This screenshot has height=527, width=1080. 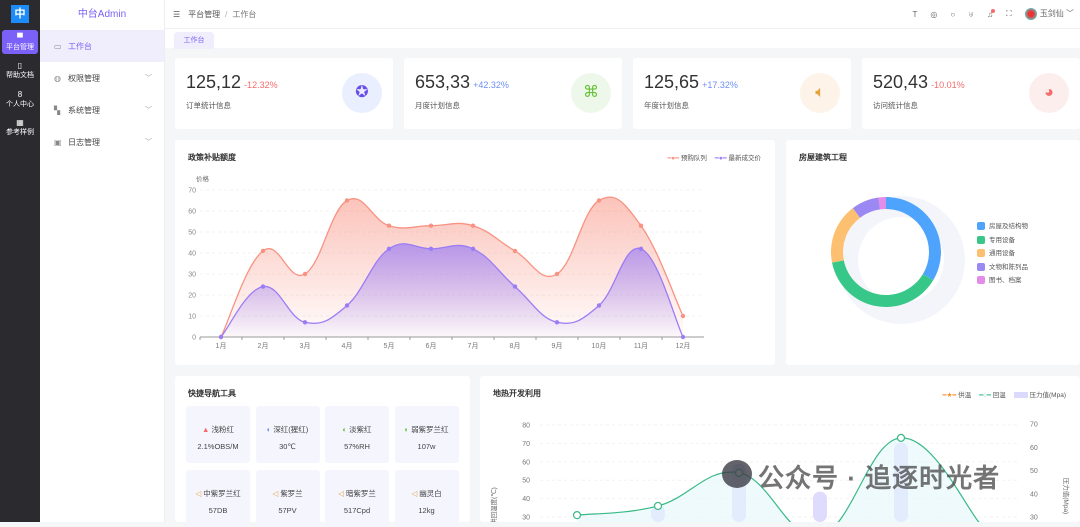 What do you see at coordinates (1034, 494) in the screenshot?
I see `y2-tick-label: 40` at bounding box center [1034, 494].